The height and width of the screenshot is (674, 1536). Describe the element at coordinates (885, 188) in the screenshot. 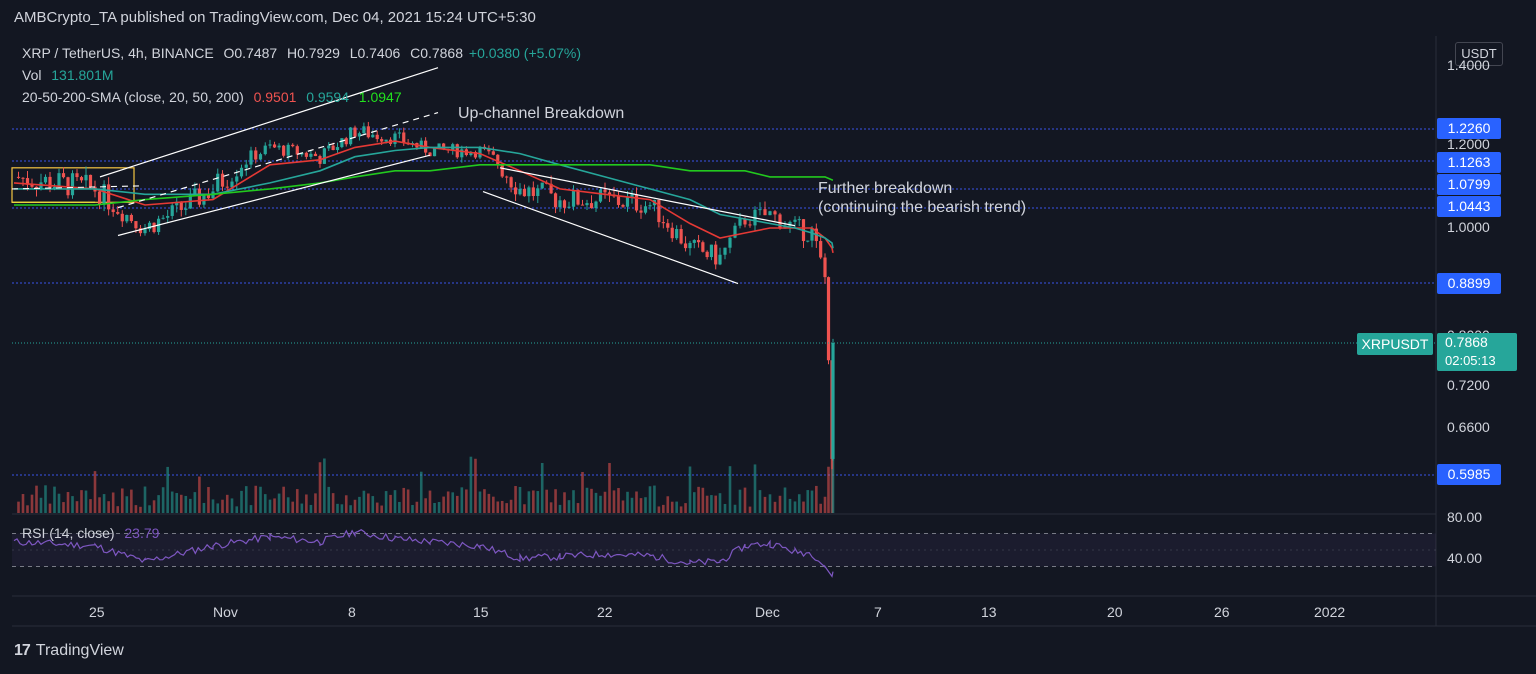

I see `annotation-further-1: Further breakdown` at that location.